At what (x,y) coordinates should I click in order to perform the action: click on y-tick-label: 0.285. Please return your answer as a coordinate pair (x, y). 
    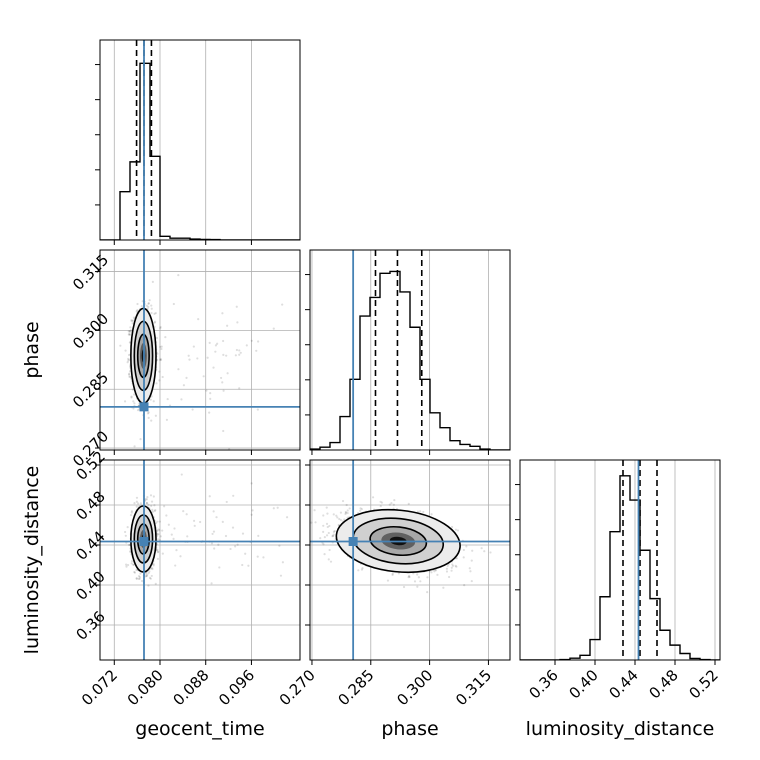
    Looking at the image, I should click on (90, 389).